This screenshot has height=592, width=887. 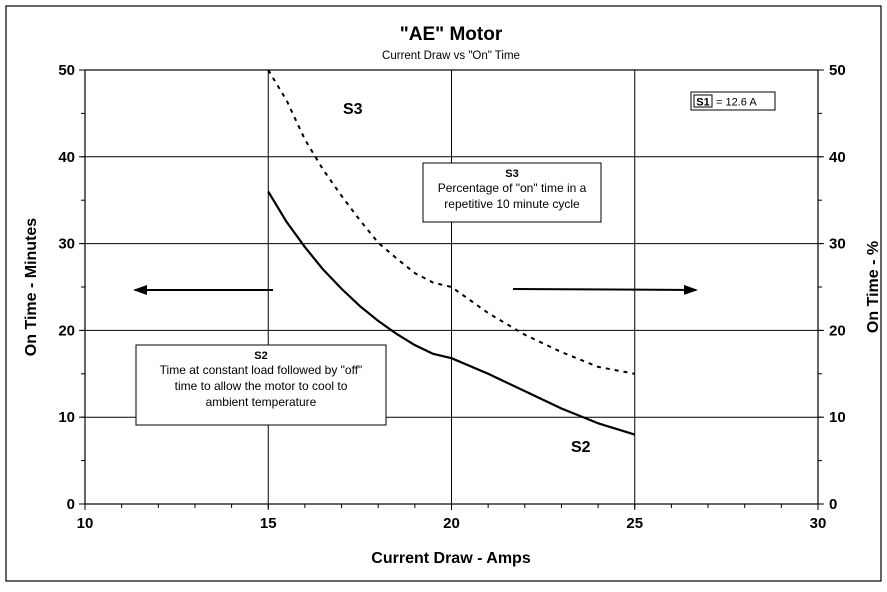 I want to click on s3-curve-label: S3, so click(x=353, y=109).